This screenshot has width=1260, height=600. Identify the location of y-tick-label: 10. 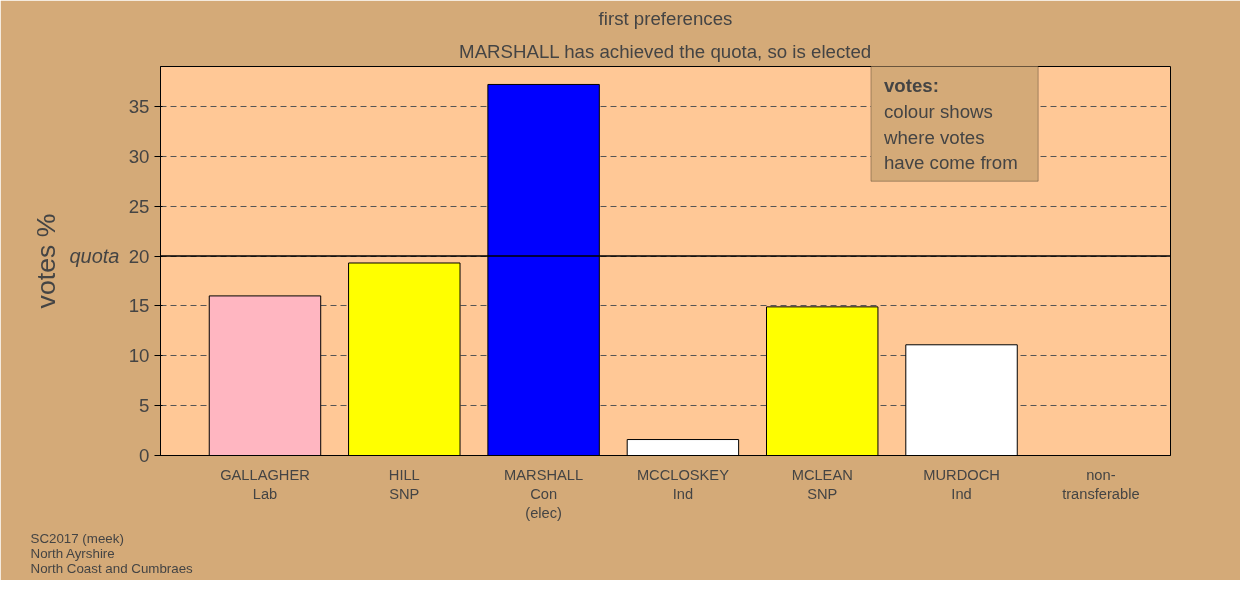
(139, 356).